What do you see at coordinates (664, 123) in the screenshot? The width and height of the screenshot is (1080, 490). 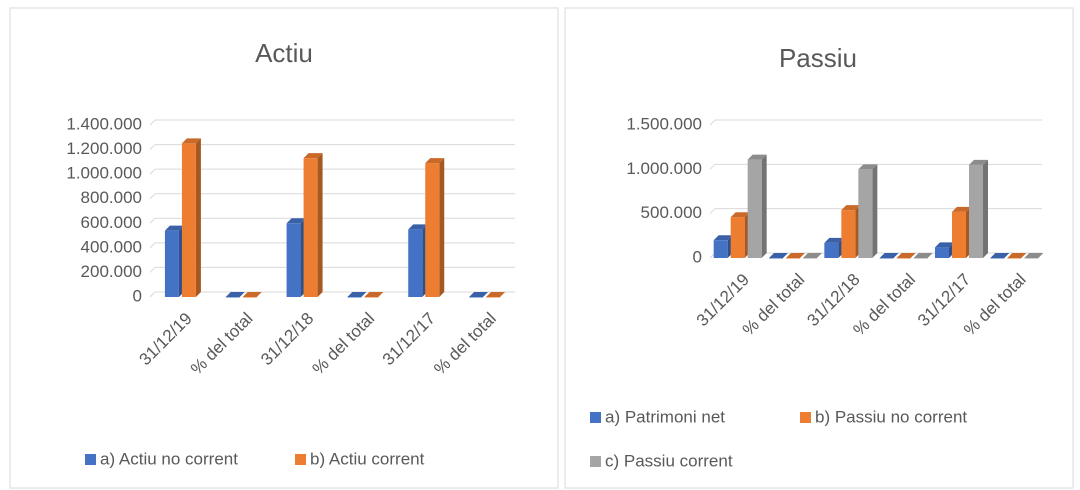 I see `y-tick-label: 1.500.000` at bounding box center [664, 123].